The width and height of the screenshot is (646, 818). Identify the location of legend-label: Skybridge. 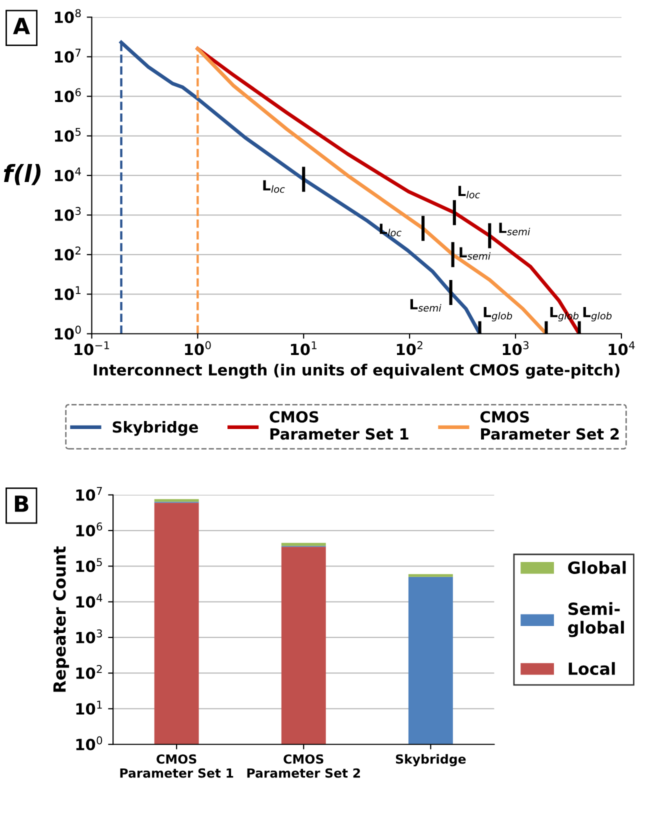
(155, 428).